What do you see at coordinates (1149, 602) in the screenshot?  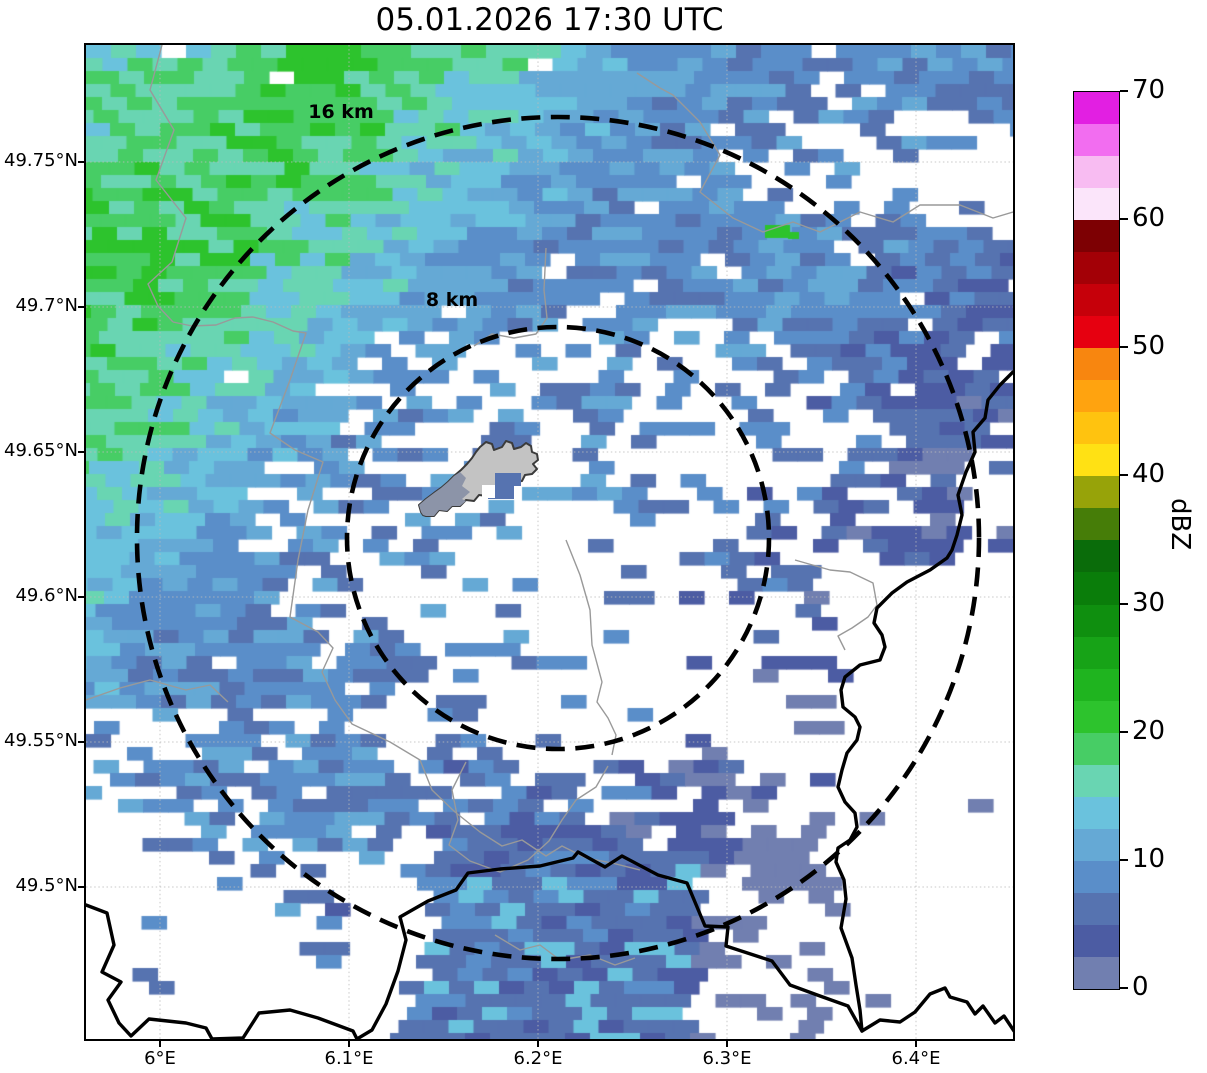 I see `colorbar-tick-label: 30` at bounding box center [1149, 602].